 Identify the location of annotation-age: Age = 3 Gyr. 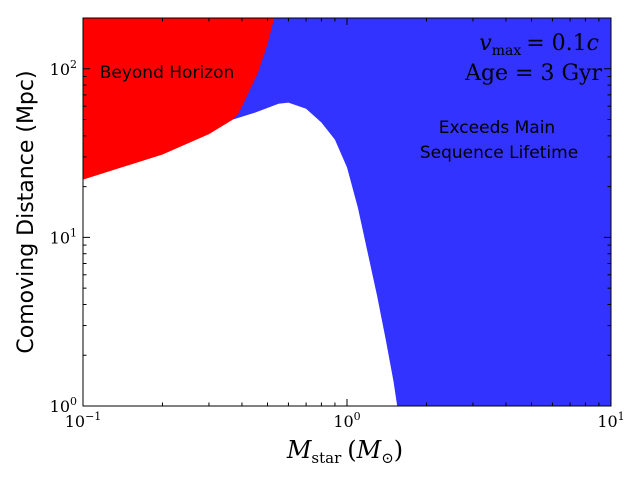
(533, 73).